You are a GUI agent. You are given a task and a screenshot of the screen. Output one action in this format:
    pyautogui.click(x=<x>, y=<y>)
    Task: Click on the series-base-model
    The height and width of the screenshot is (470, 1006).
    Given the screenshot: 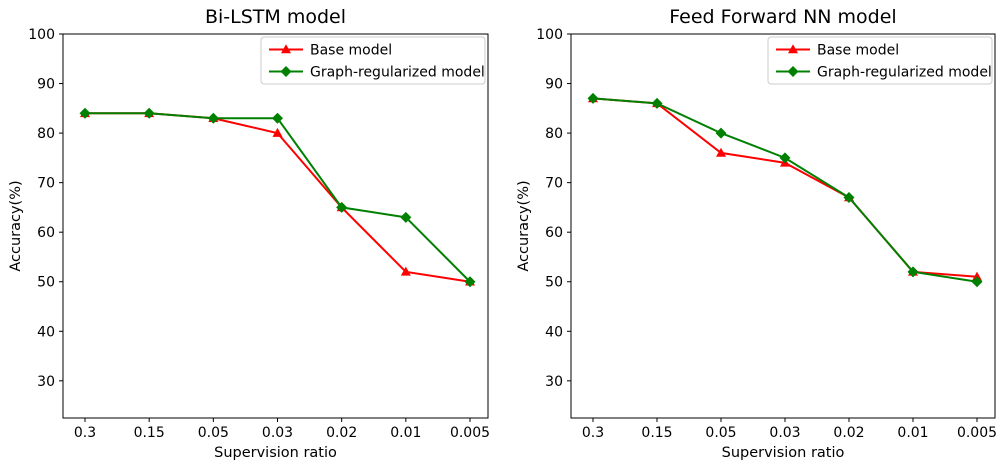 What is the action you would take?
    pyautogui.click(x=277, y=197)
    